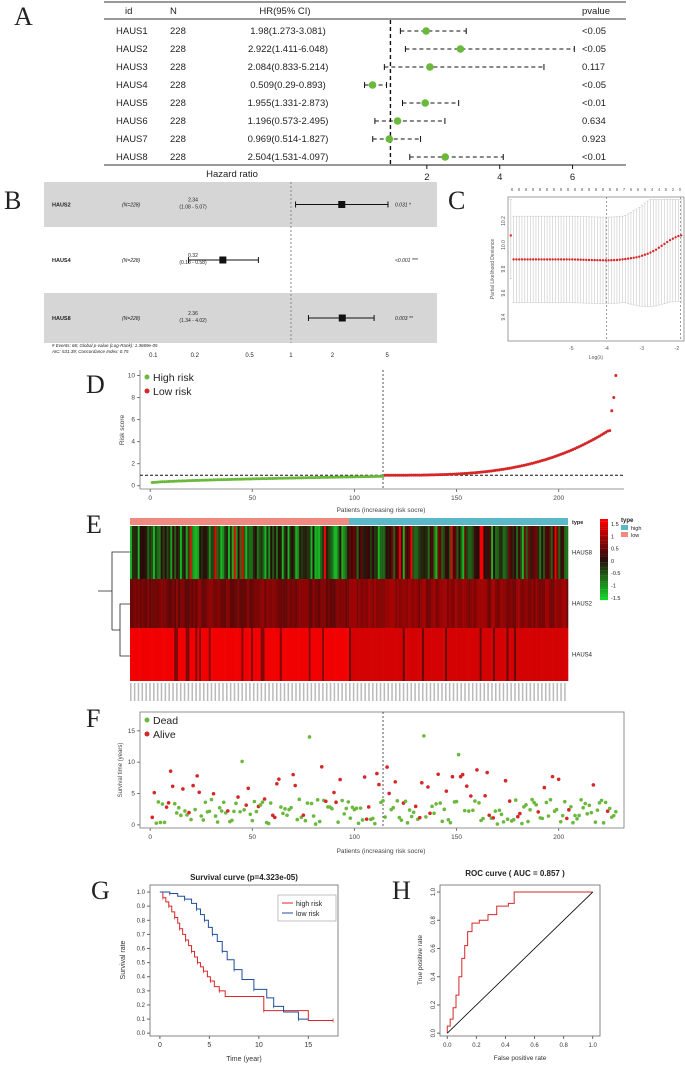  I want to click on row-n: (N=228), so click(131, 319).